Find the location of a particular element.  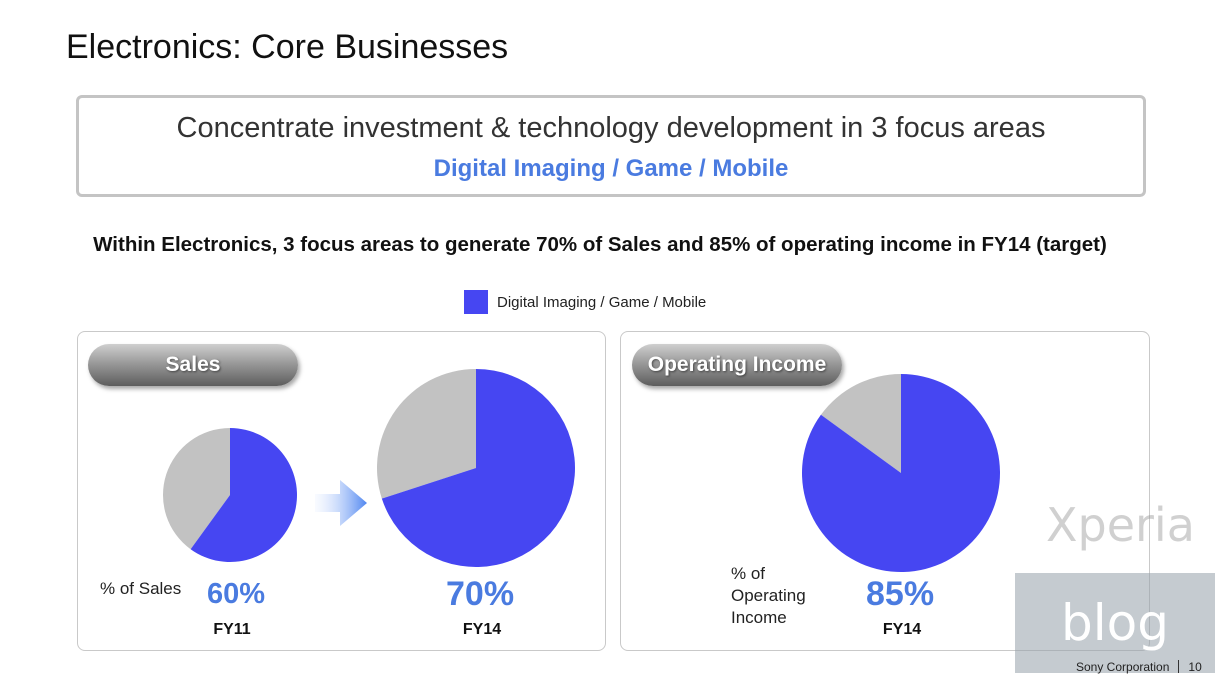

oi-caption-line-1: % of is located at coordinates (748, 573).